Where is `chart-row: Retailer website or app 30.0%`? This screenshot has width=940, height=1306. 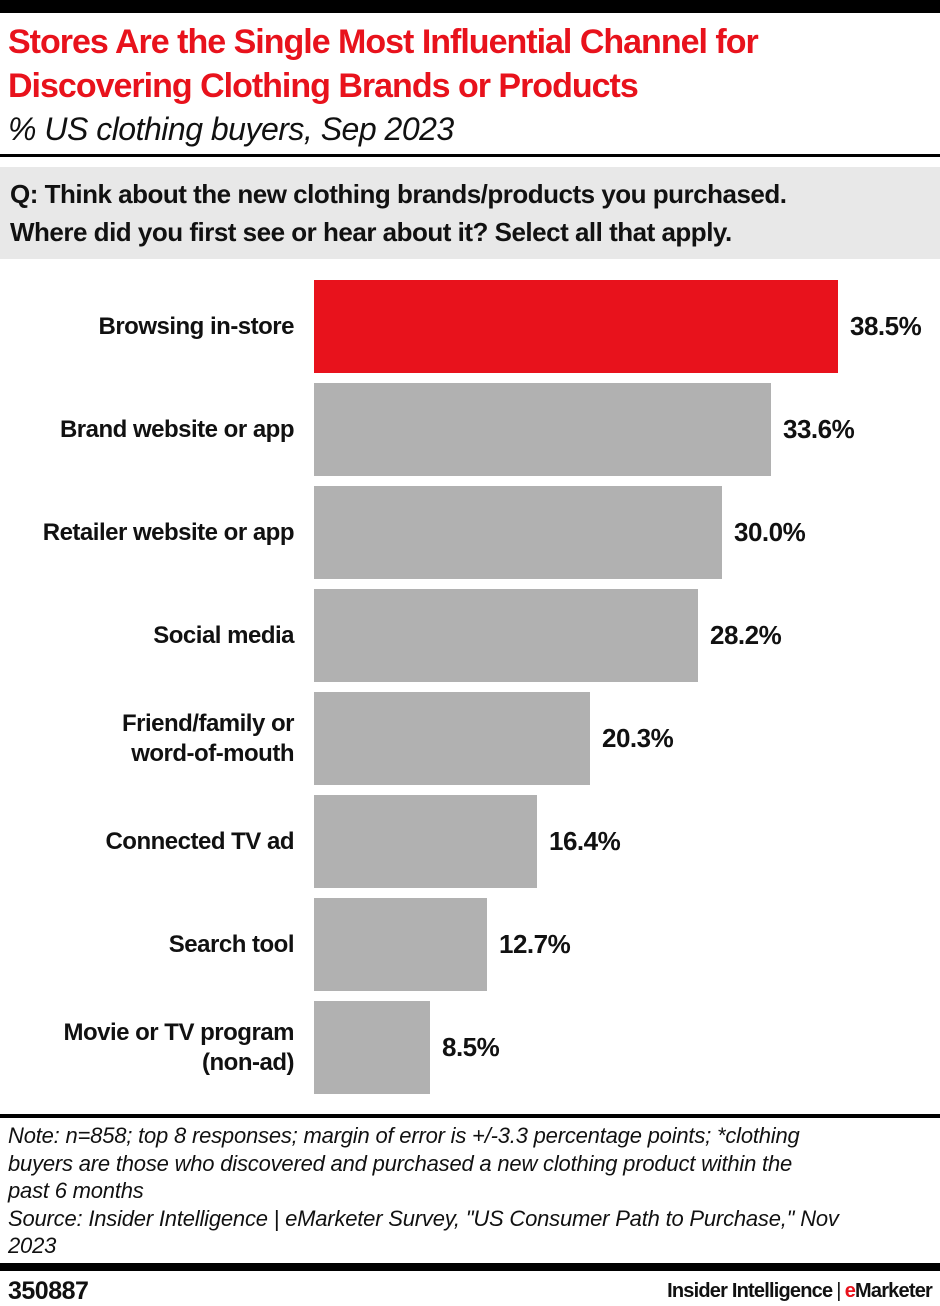 chart-row: Retailer website or app 30.0% is located at coordinates (470, 532).